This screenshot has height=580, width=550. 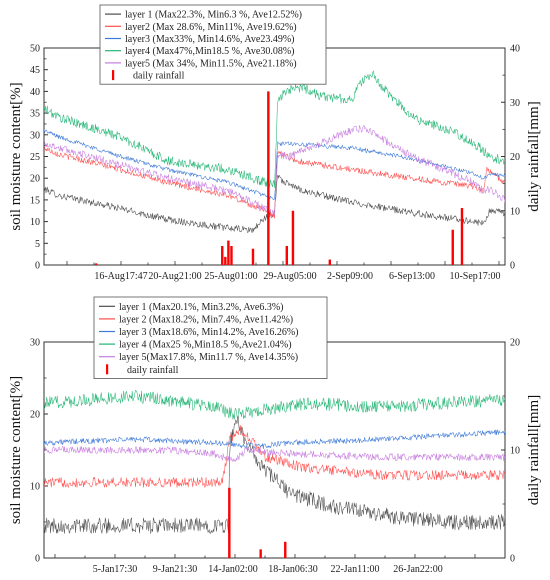 What do you see at coordinates (474, 276) in the screenshot?
I see `x-tick-label: 10-Sep17:00` at bounding box center [474, 276].